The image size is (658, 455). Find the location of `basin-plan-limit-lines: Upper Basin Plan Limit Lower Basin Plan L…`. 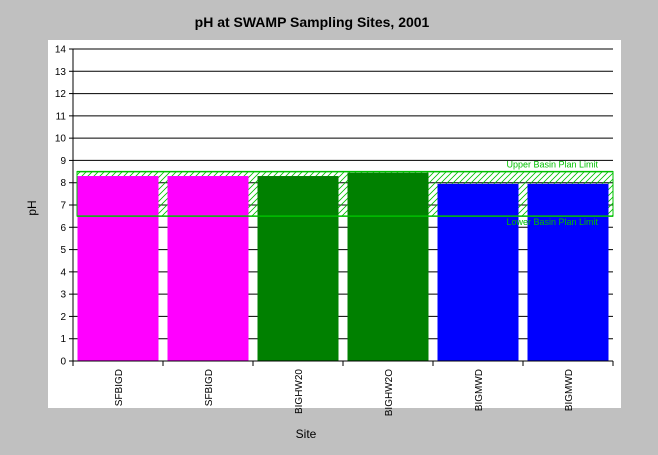

basin-plan-limit-lines: Upper Basin Plan Limit Lower Basin Plan L… is located at coordinates (345, 193).